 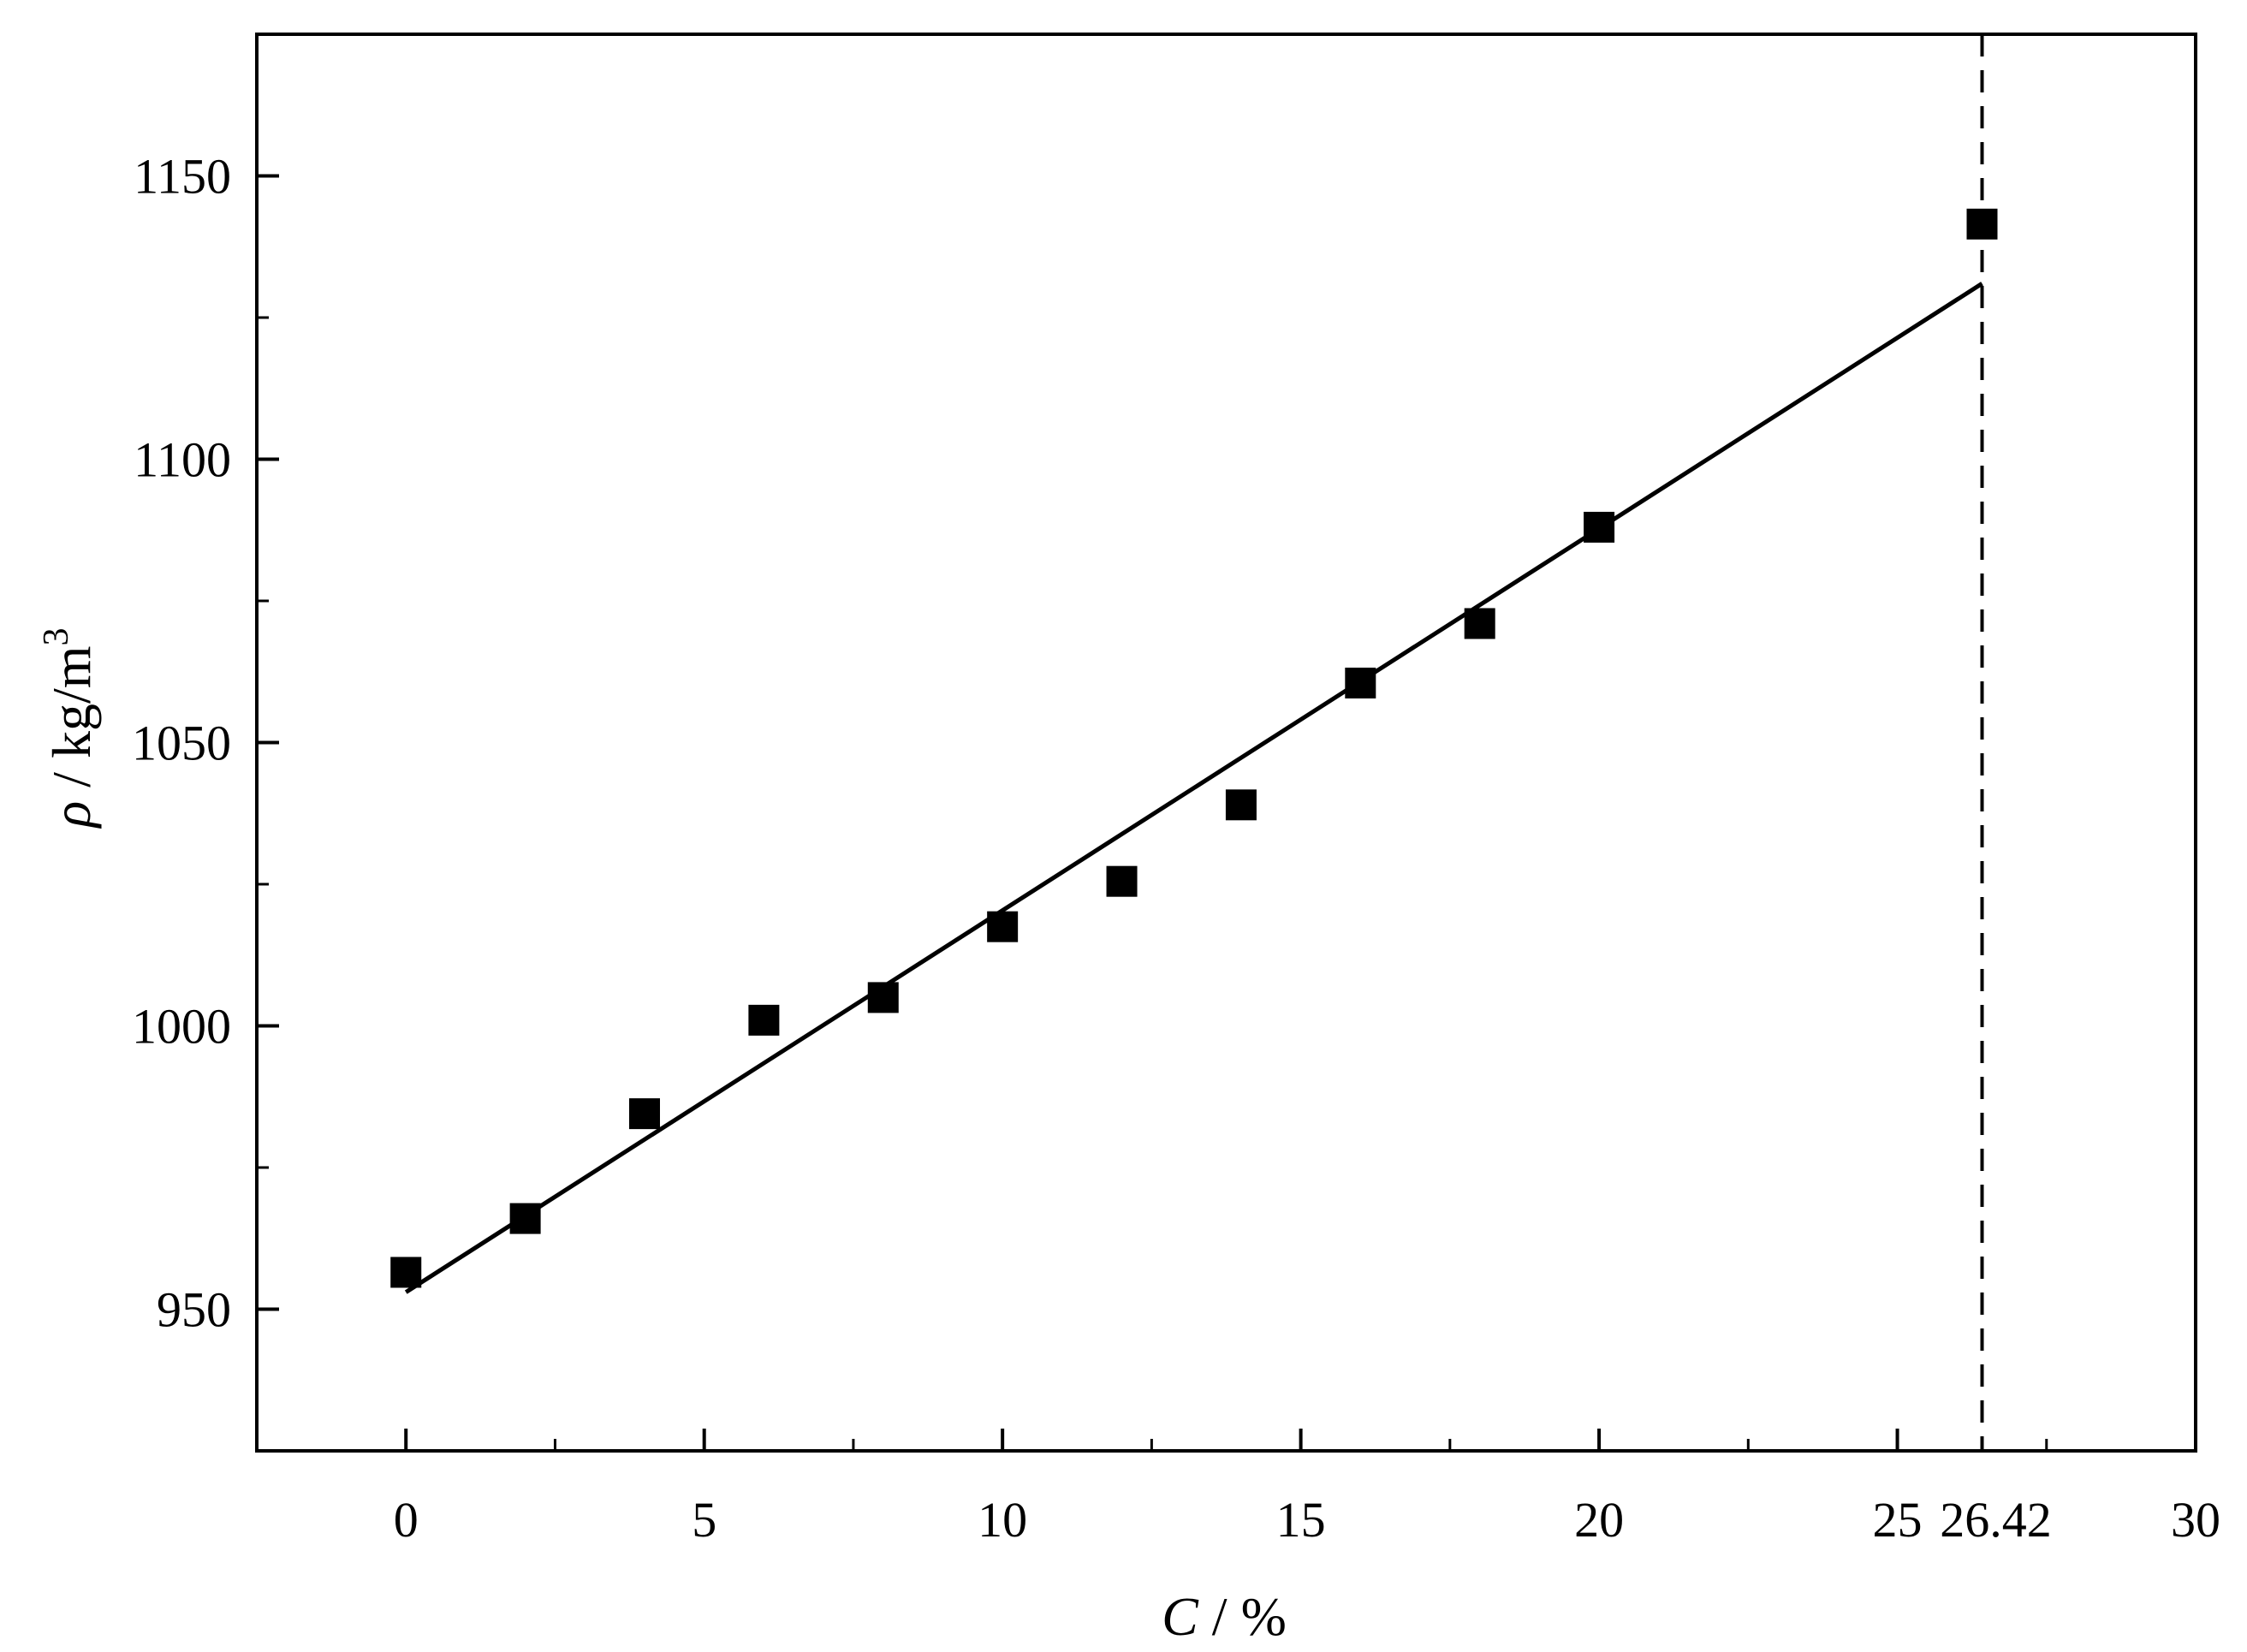 I want to click on x-tick-label: 0, so click(x=406, y=1520).